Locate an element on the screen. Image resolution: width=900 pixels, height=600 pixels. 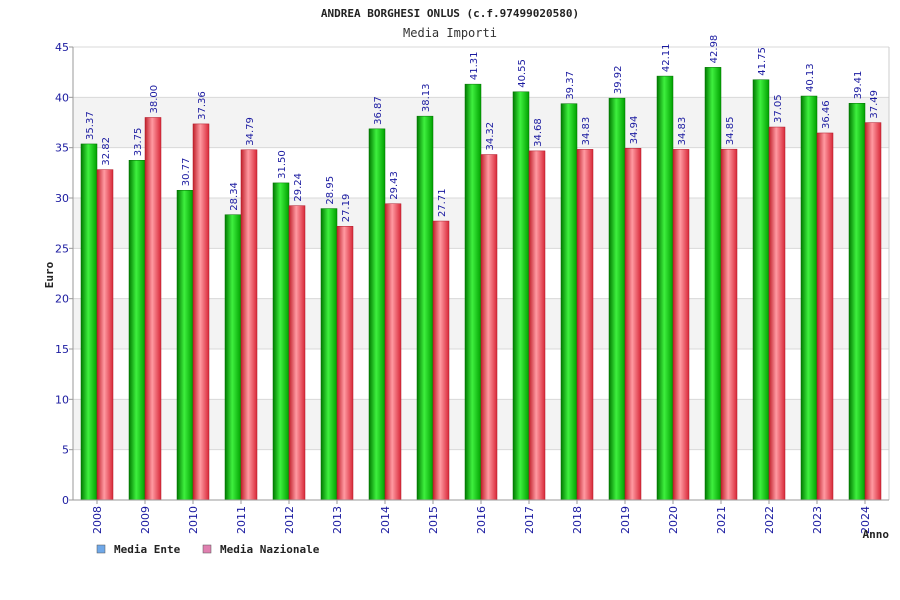
x-tick-label: 2009 is located at coordinates (145, 520).